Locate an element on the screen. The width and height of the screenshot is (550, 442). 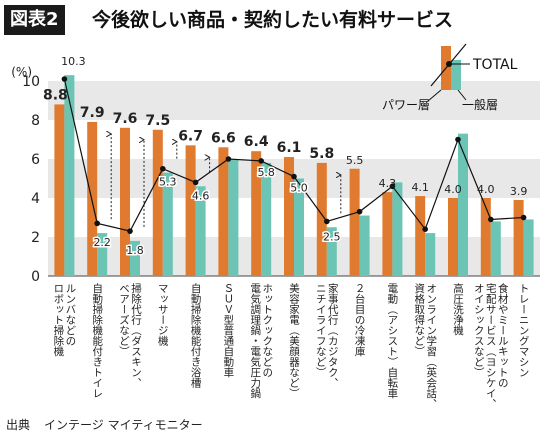
legend-total-point is located at coordinates (449, 64).